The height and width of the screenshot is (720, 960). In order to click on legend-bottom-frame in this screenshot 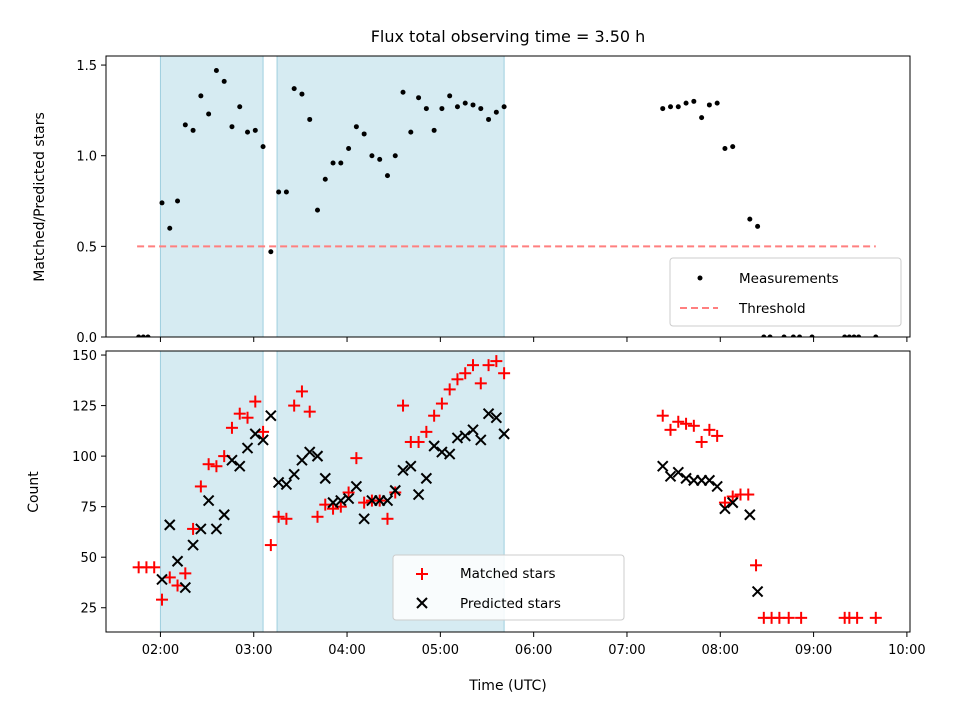, I will do `click(508, 587)`.